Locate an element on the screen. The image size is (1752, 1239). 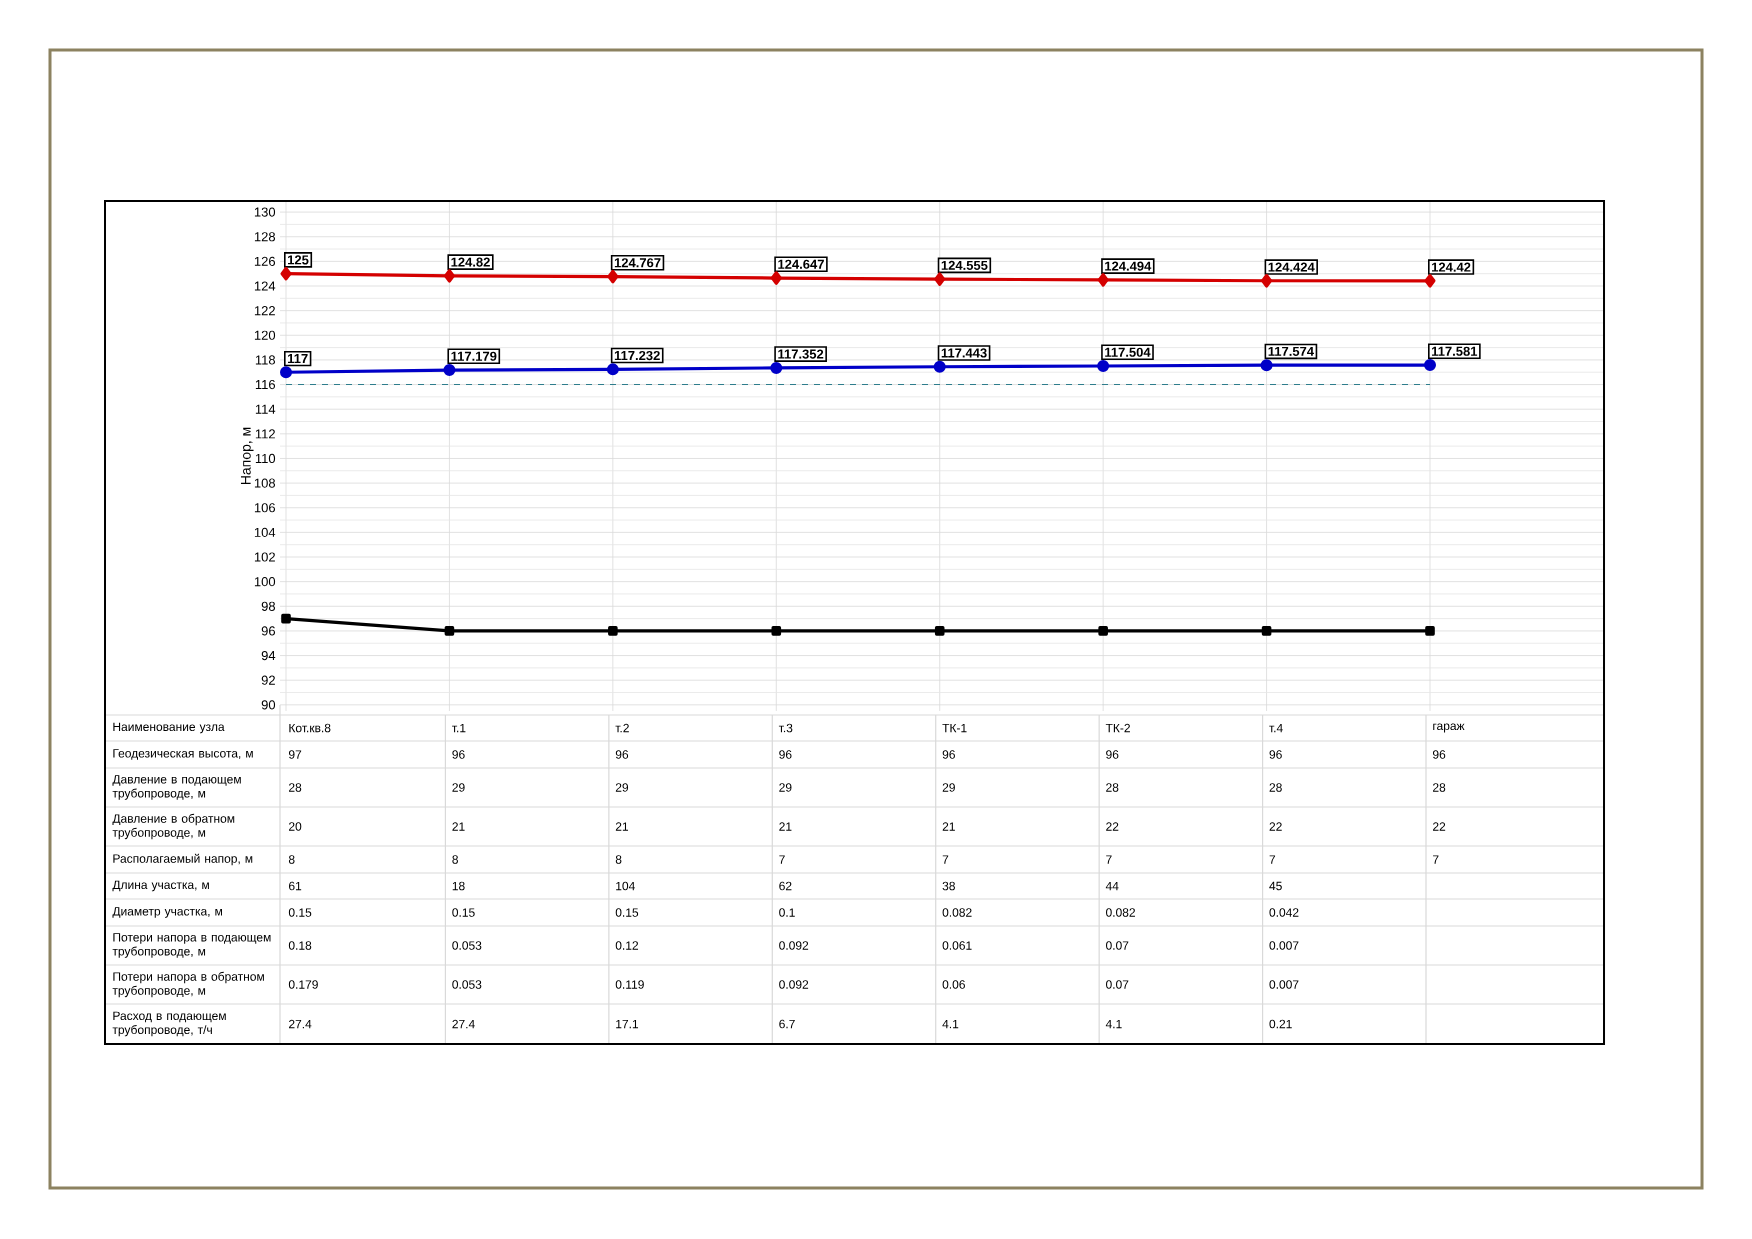
data-label: 124.555 is located at coordinates (964, 265).